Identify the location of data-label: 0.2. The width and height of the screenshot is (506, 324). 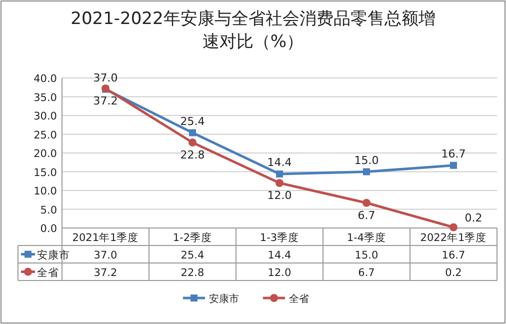
(453, 272).